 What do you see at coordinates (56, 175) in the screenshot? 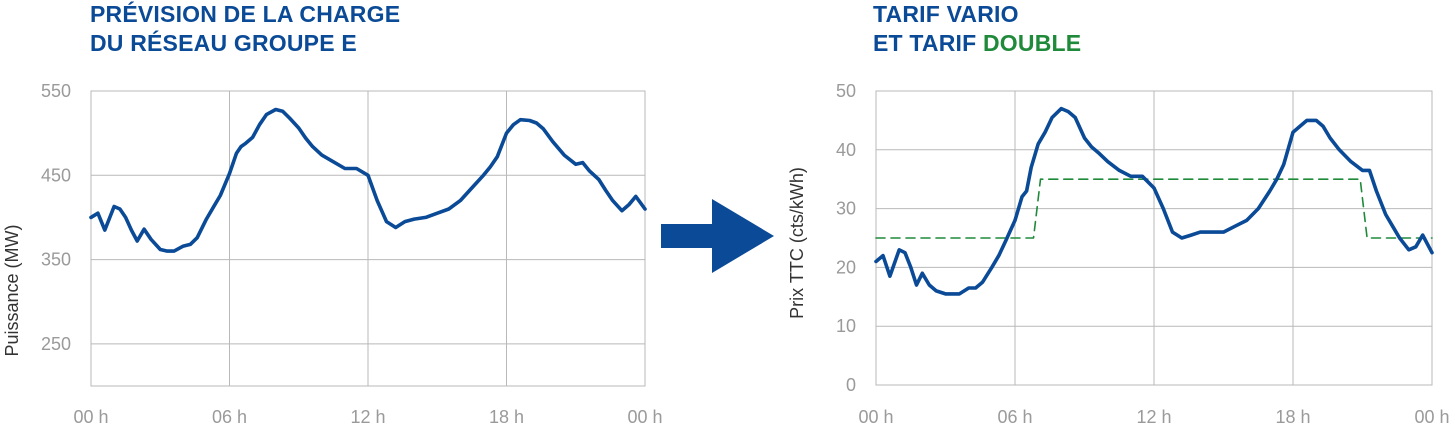
I see `y-tick-label: 450` at bounding box center [56, 175].